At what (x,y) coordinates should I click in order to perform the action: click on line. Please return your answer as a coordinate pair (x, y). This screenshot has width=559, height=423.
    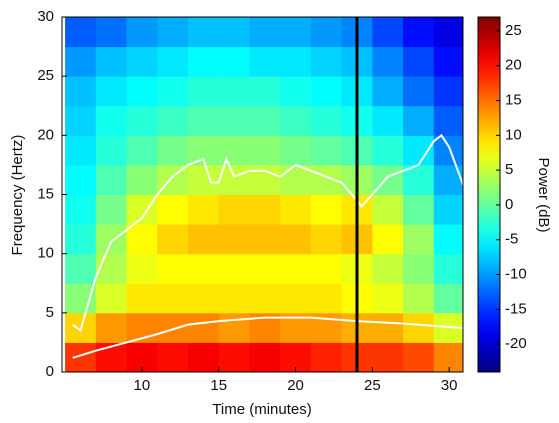
    Looking at the image, I should click on (267, 337).